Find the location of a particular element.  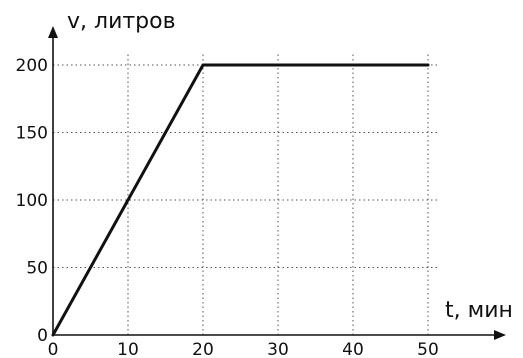

x-tick-label: 40 is located at coordinates (353, 349).